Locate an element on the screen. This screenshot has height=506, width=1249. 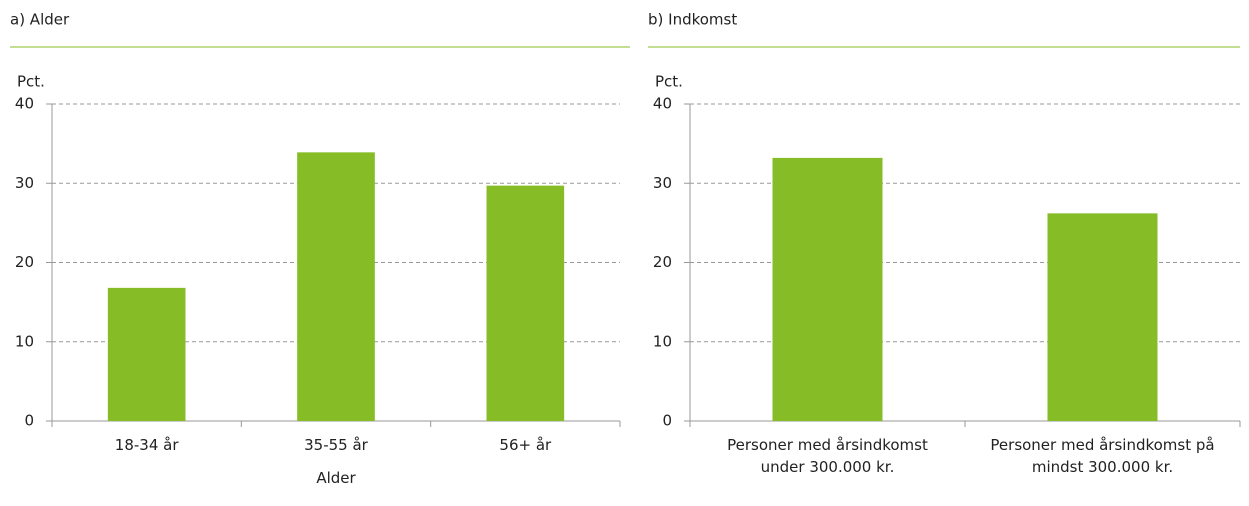
x-axis-label: Alder is located at coordinates (336, 478).